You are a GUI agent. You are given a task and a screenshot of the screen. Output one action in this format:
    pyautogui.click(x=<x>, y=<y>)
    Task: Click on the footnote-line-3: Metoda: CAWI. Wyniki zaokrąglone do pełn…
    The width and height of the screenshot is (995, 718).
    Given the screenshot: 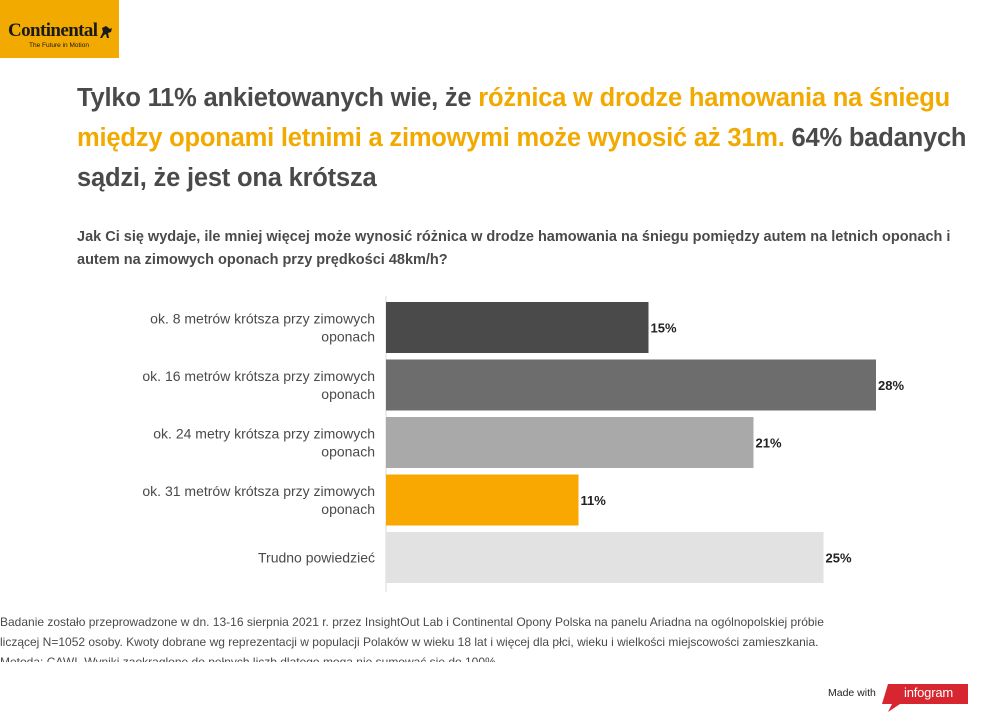 What is the action you would take?
    pyautogui.click(x=250, y=658)
    